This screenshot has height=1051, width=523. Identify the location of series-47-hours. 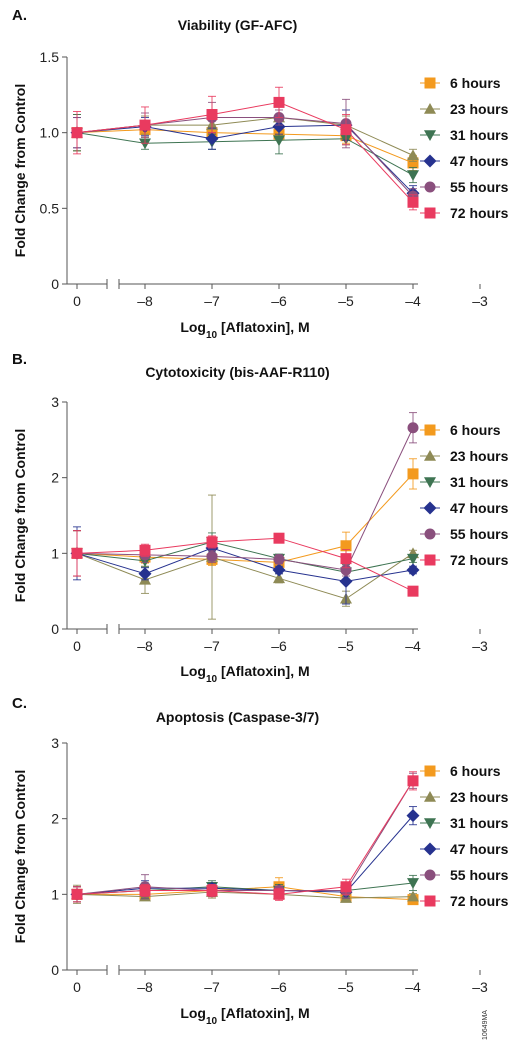
(245, 565).